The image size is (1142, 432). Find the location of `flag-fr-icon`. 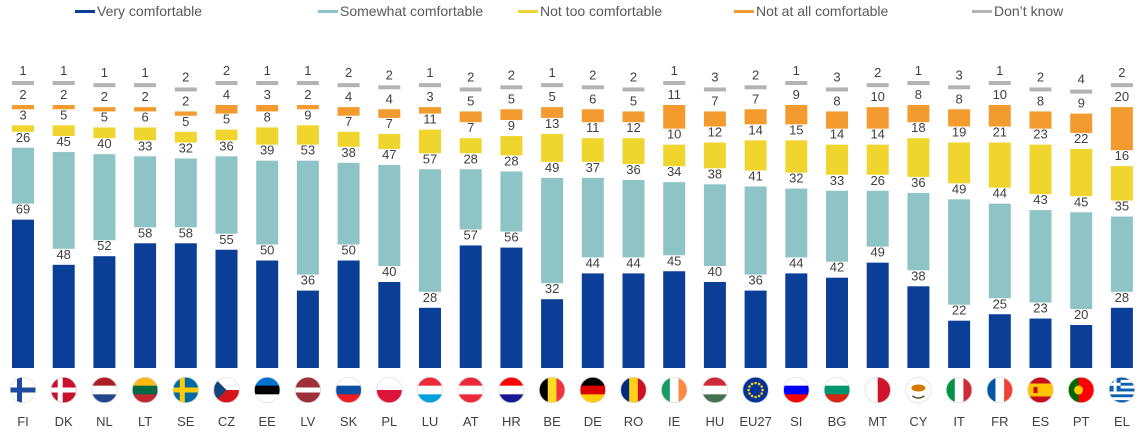

flag-fr-icon is located at coordinates (999, 390).